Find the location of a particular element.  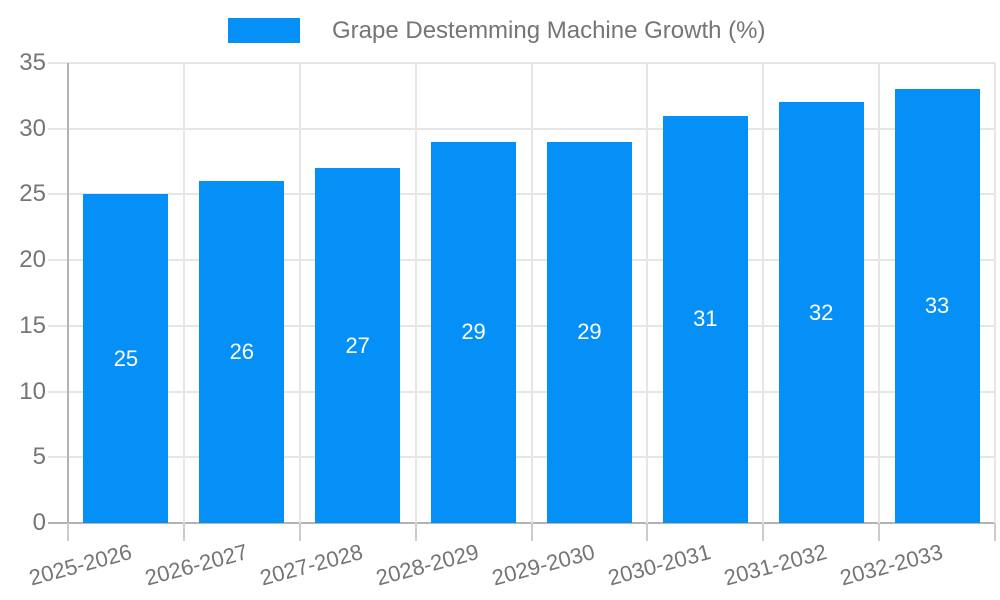

legend-label: Grape Destemming Machine Growth (%) is located at coordinates (549, 30).